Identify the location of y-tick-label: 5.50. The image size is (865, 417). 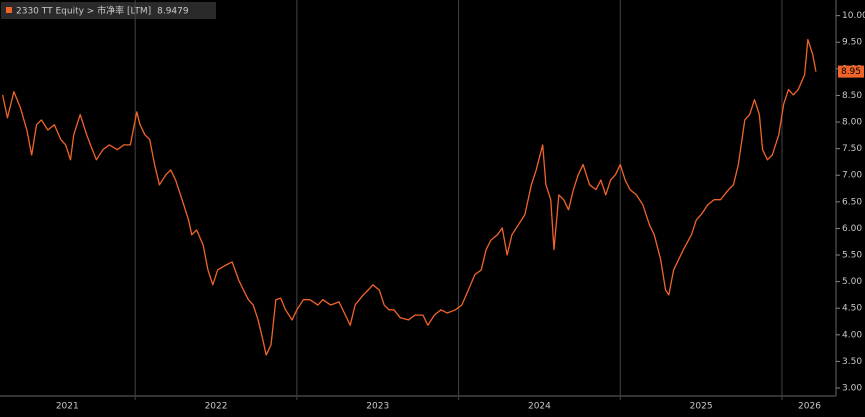
(852, 256).